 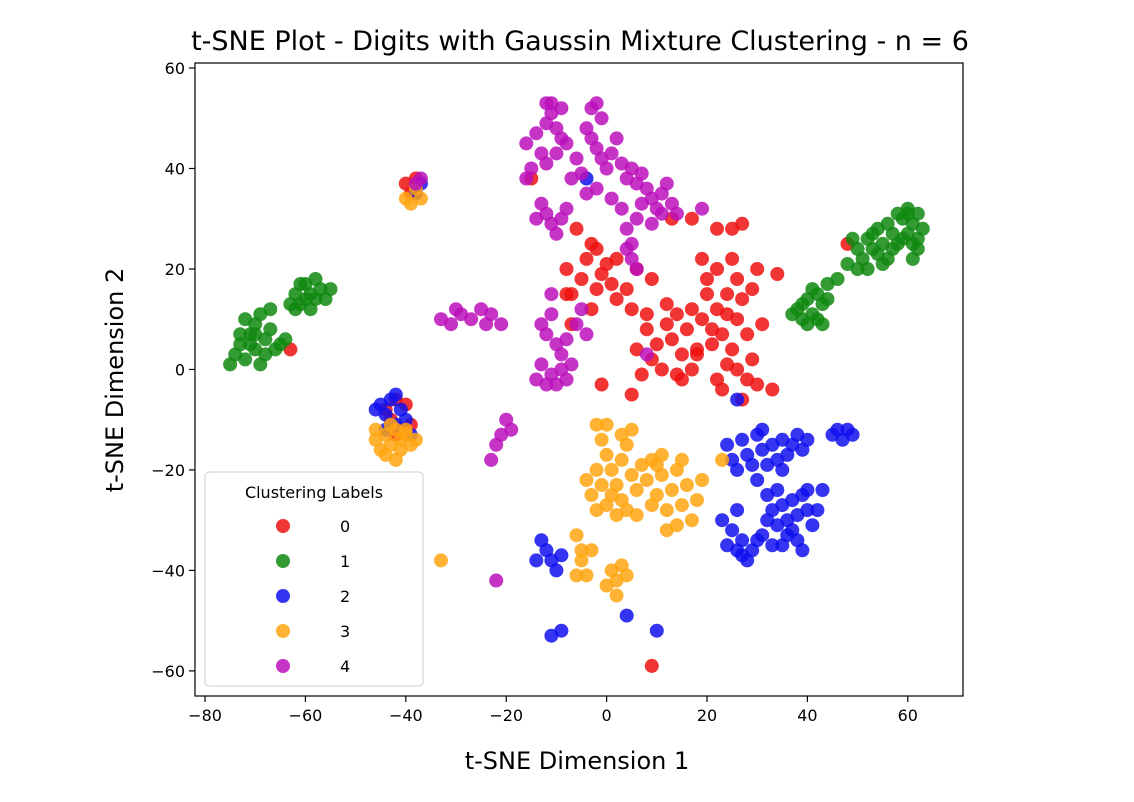 I want to click on legend: Clustering Labels 0 1 2 3 4, so click(x=314, y=579).